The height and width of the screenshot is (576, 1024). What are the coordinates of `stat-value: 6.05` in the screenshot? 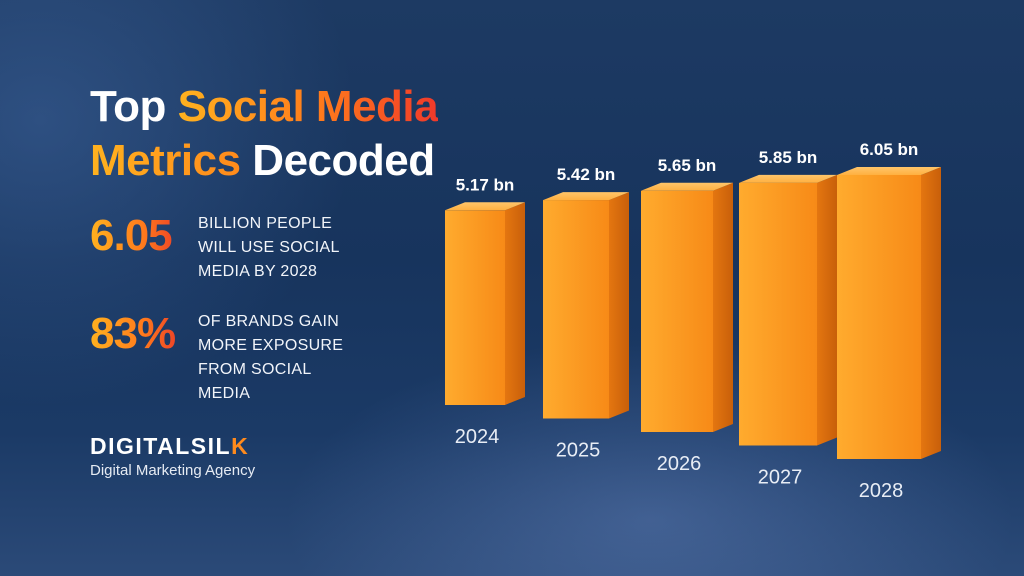 It's located at (138, 236).